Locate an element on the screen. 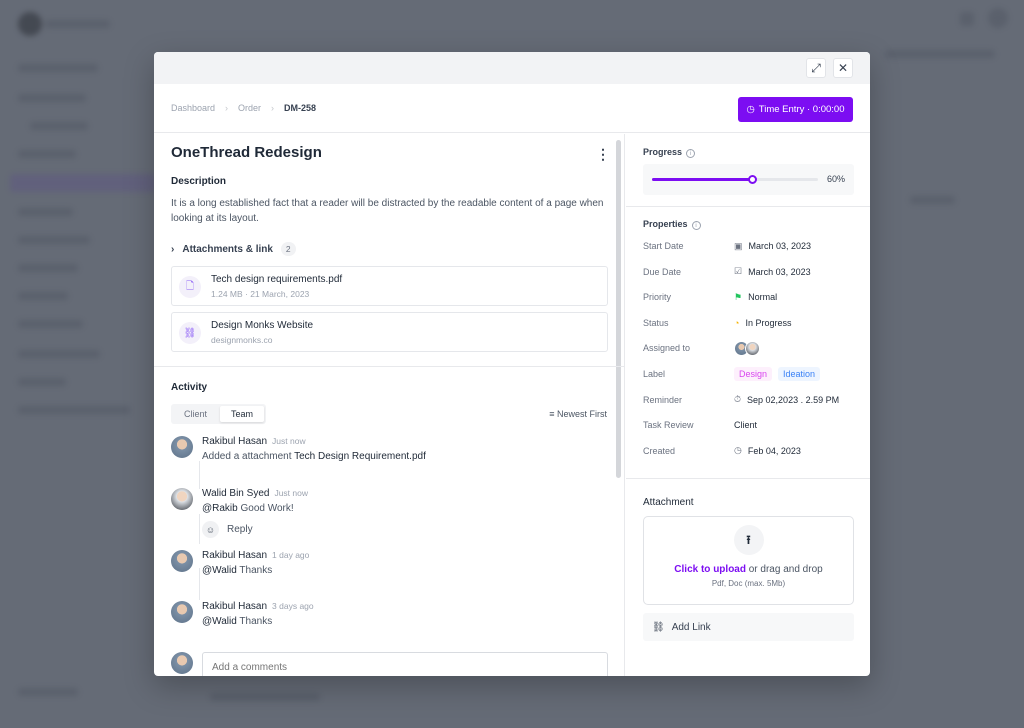  info-icon: i is located at coordinates (691, 153).